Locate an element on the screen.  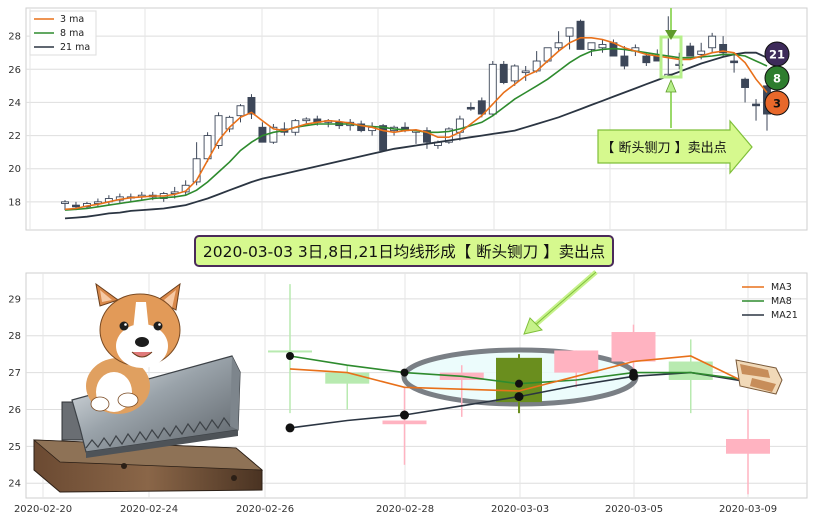
legend-label-ma21: 21 ma is located at coordinates (75, 47).